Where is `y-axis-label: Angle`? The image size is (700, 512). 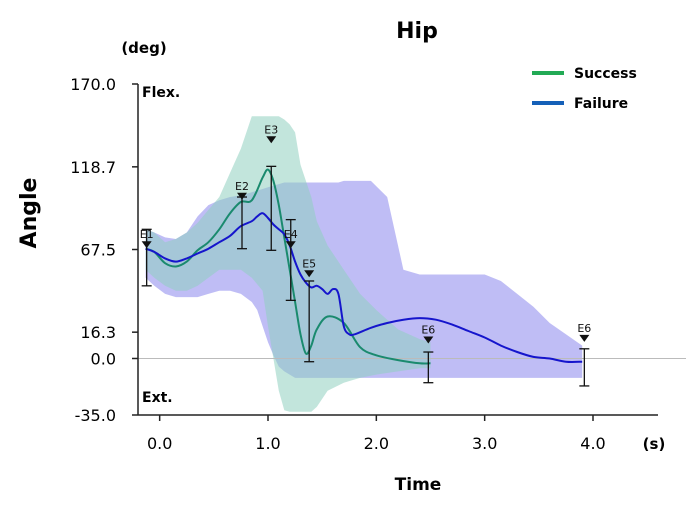 y-axis-label: Angle is located at coordinates (29, 213).